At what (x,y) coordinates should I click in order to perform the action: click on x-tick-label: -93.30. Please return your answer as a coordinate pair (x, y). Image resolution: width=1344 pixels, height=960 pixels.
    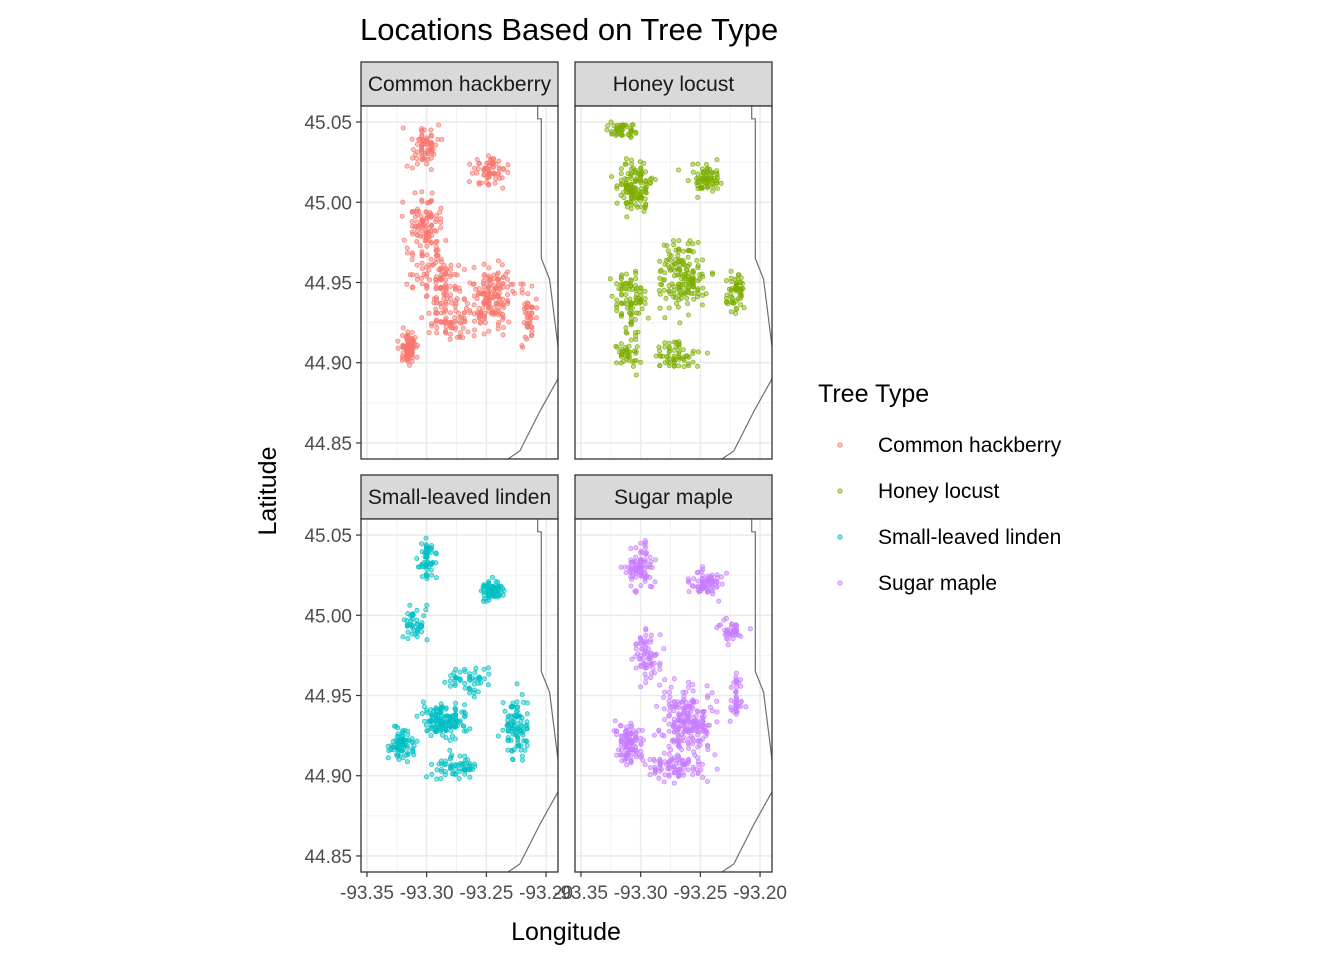
    Looking at the image, I should click on (427, 893).